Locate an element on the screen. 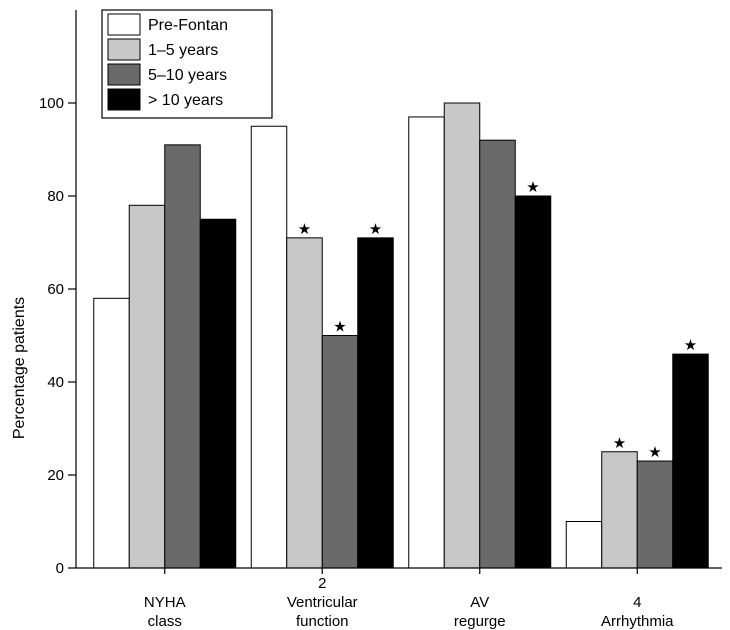  y-axis: 0 20 40 60 80 100 is located at coordinates (58, 293).